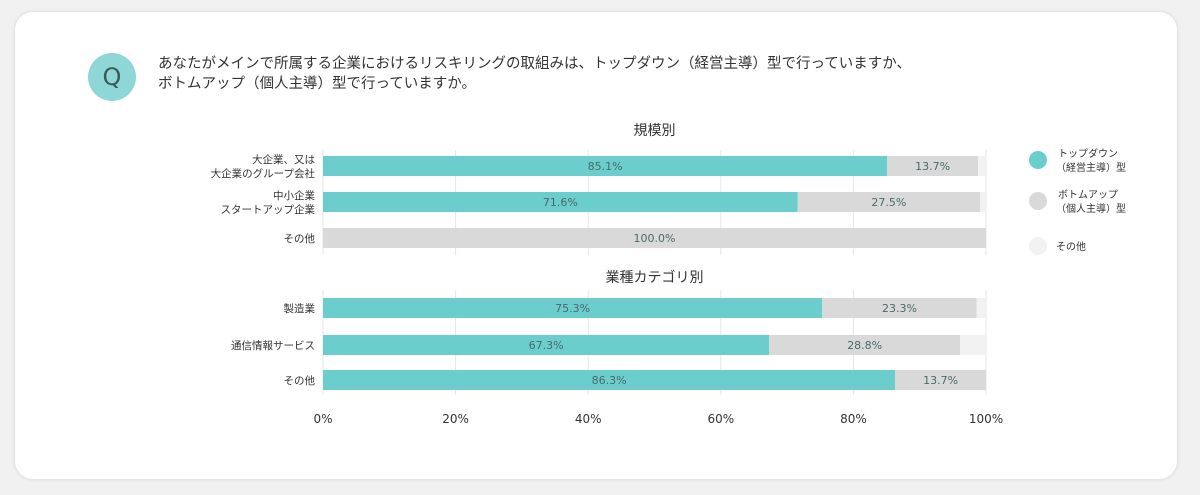  I want to click on x-tick-label: 80%, so click(853, 419).